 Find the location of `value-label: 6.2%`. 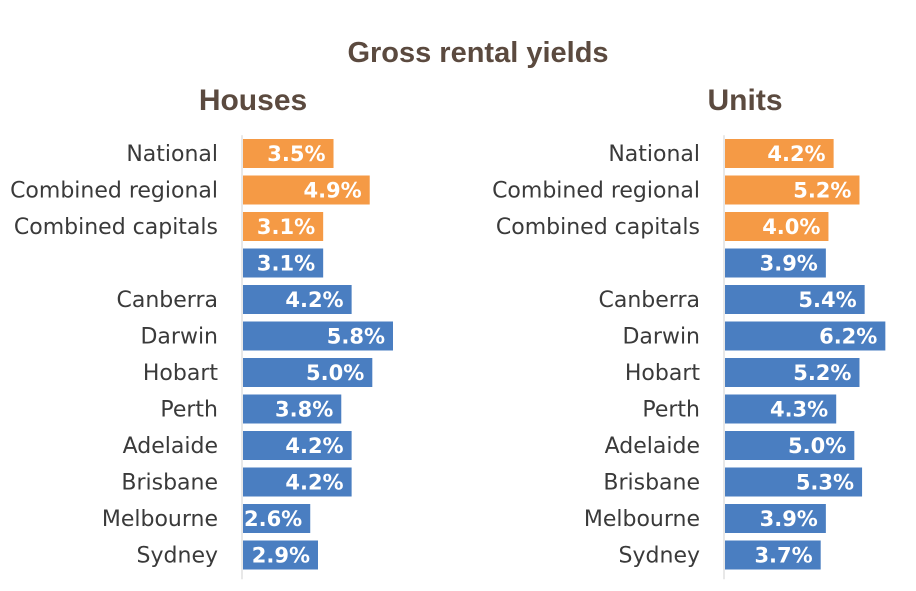

value-label: 6.2% is located at coordinates (848, 337).